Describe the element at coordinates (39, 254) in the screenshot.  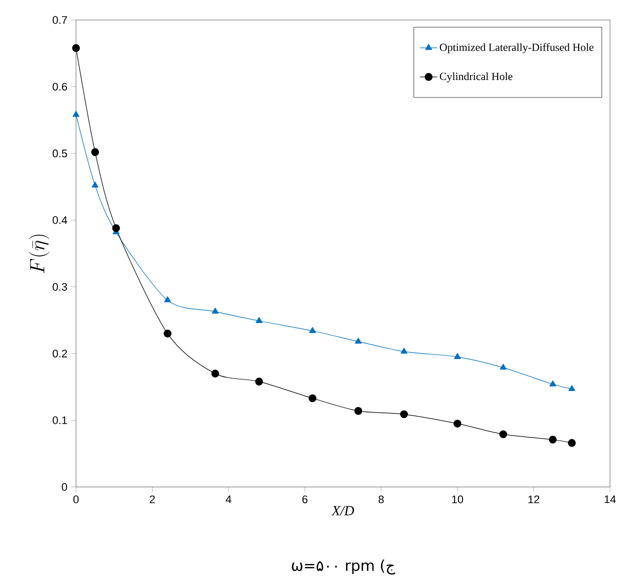
I see `y-axis-title: $F(\bar{\eta})$` at that location.